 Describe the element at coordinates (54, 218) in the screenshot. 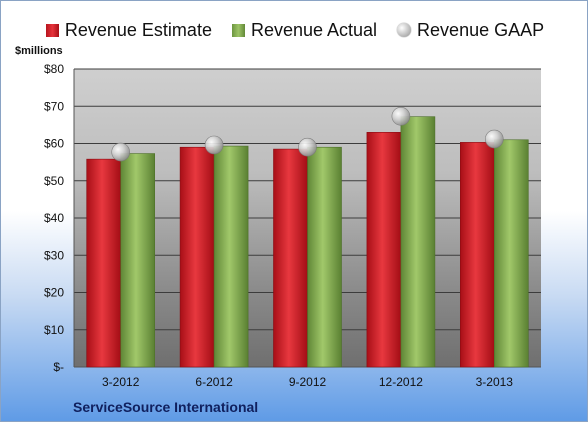

I see `y-tick-label: $40` at that location.